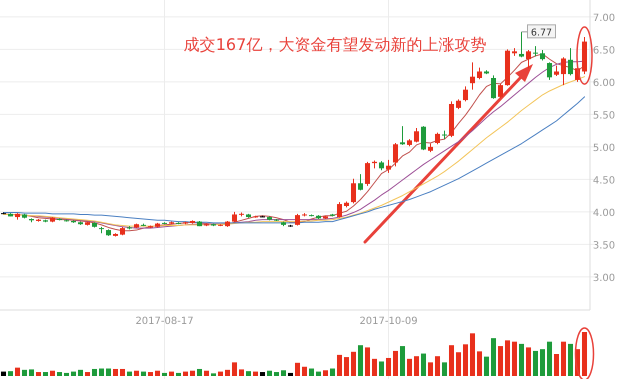 The image size is (620, 379). Describe the element at coordinates (388, 321) in the screenshot. I see `x-tick-label: 2017-10-09` at that location.